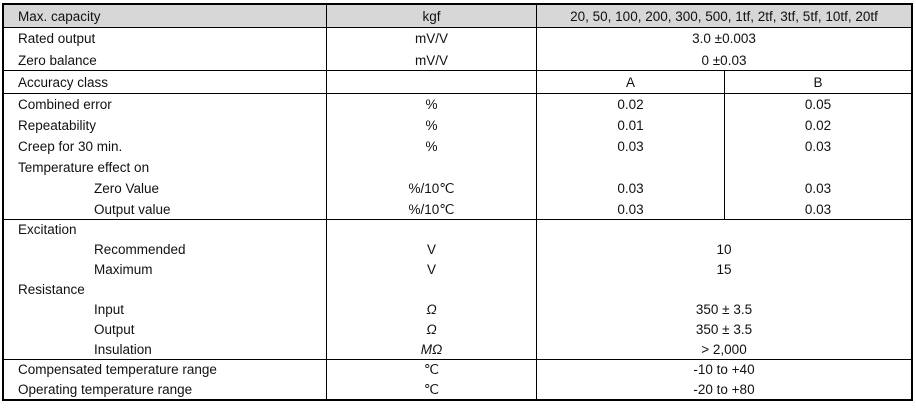 This screenshot has width=916, height=409. Describe the element at coordinates (724, 38) in the screenshot. I see `spec-value: 3.0 ±0.003` at that location.